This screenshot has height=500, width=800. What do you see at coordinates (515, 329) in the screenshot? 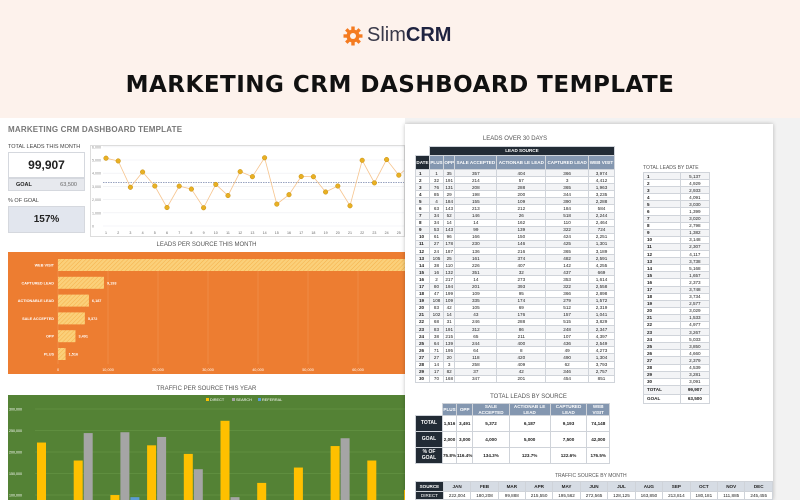
I see `table-row: 23 83 191 312 86 248 2,347` at bounding box center [515, 329].